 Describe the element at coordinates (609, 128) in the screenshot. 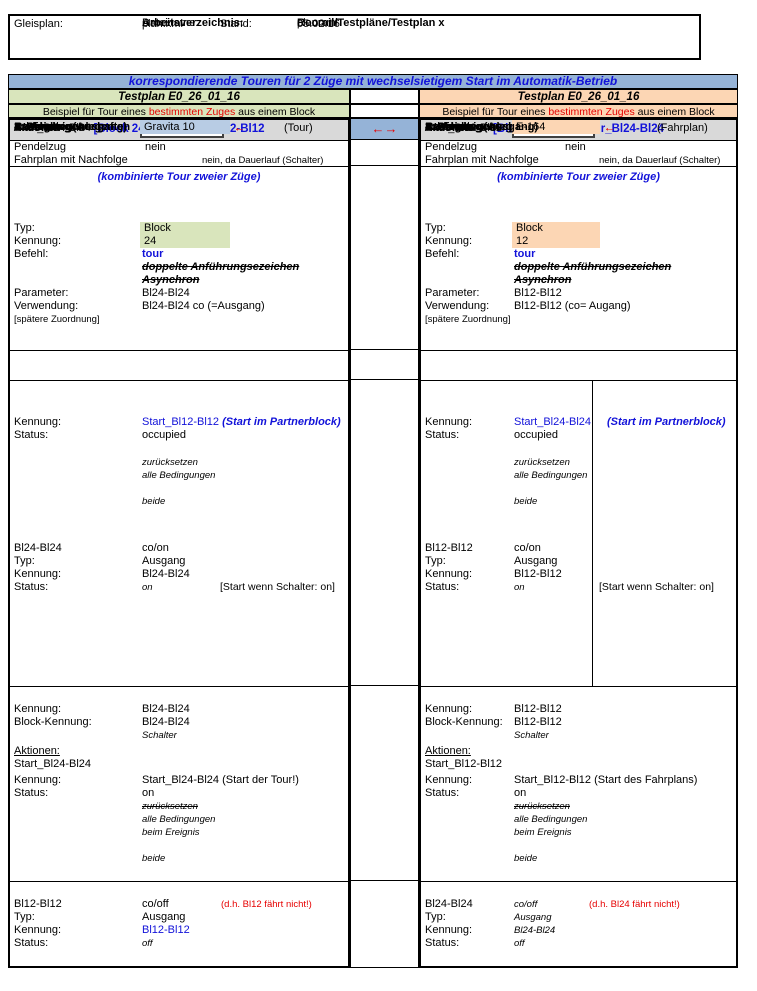

I see `arrow-left-icon: ←` at that location.